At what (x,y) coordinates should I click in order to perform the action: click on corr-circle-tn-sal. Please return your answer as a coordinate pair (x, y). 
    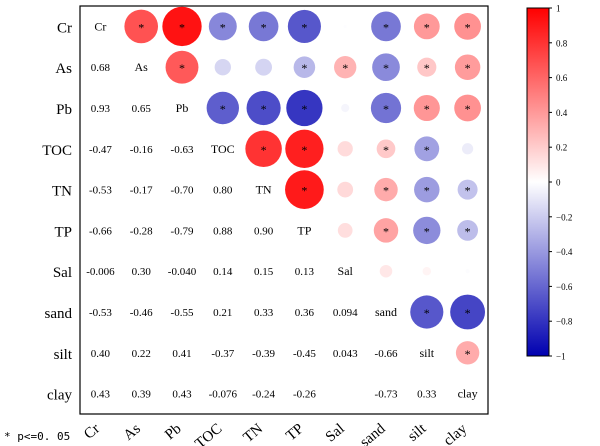
    Looking at the image, I should click on (345, 189).